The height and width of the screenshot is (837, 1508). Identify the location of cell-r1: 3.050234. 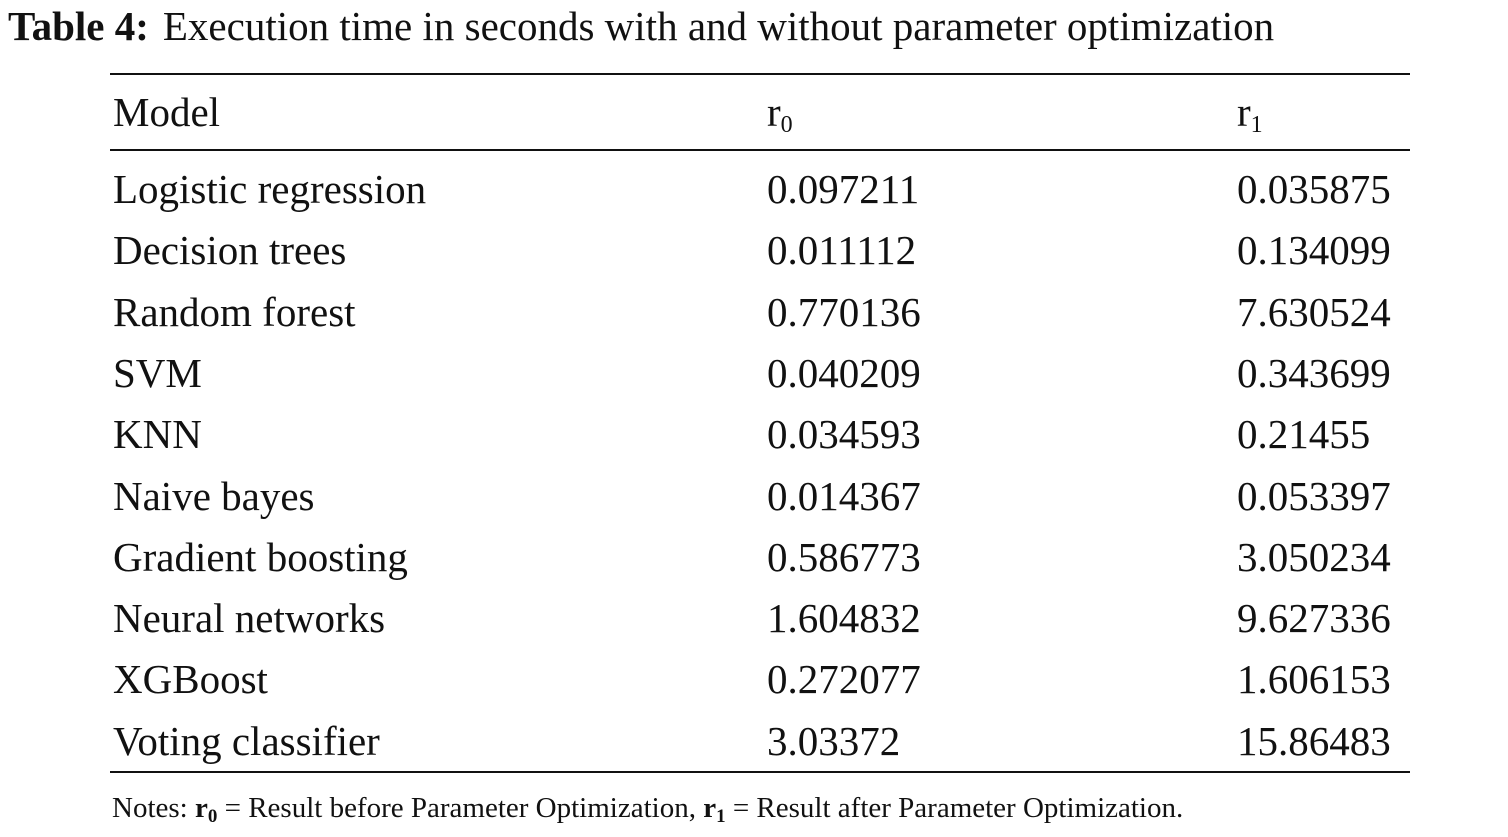
(1314, 556).